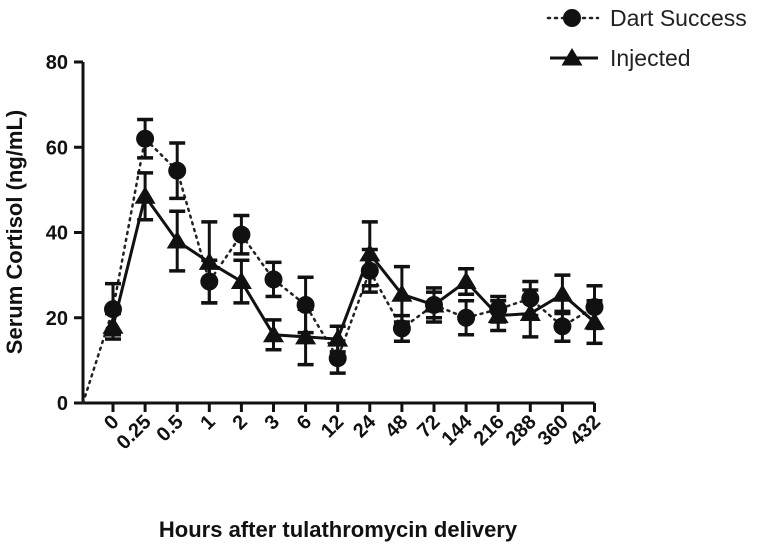 This screenshot has width=780, height=551. What do you see at coordinates (521, 430) in the screenshot?
I see `x-tick-label-13: 288` at bounding box center [521, 430].